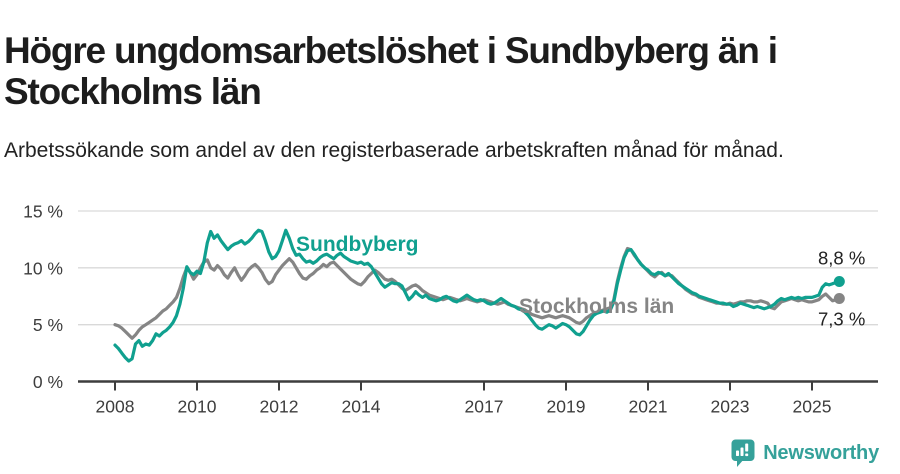  I want to click on y-tick-label: 0 %, so click(48, 382).